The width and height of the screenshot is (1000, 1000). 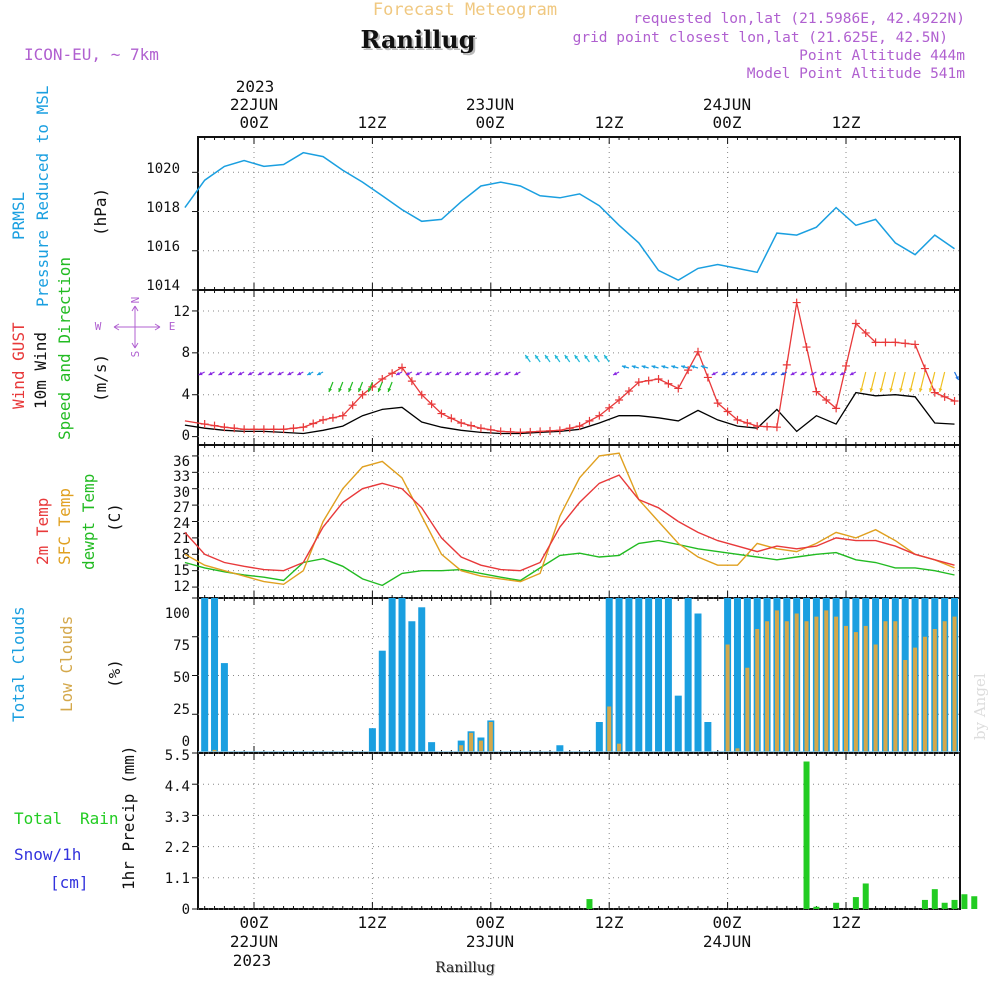 What do you see at coordinates (490, 941) in the screenshot?
I see `bottom-day-label: 23JUN` at bounding box center [490, 941].